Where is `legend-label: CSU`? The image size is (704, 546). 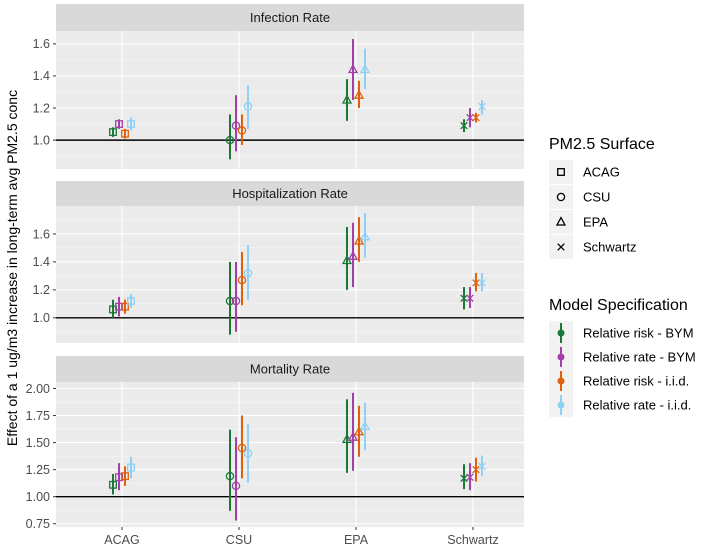
legend-label: CSU is located at coordinates (596, 197).